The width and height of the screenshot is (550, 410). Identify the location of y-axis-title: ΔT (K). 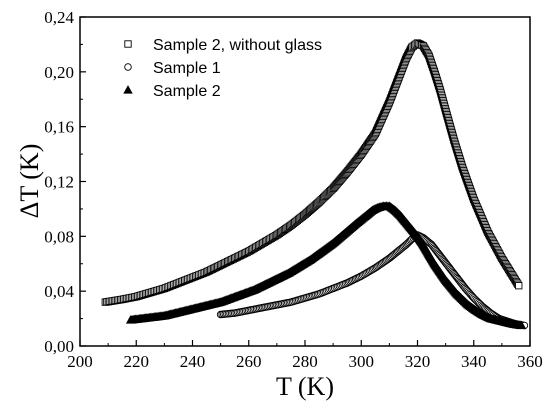
(29, 181).